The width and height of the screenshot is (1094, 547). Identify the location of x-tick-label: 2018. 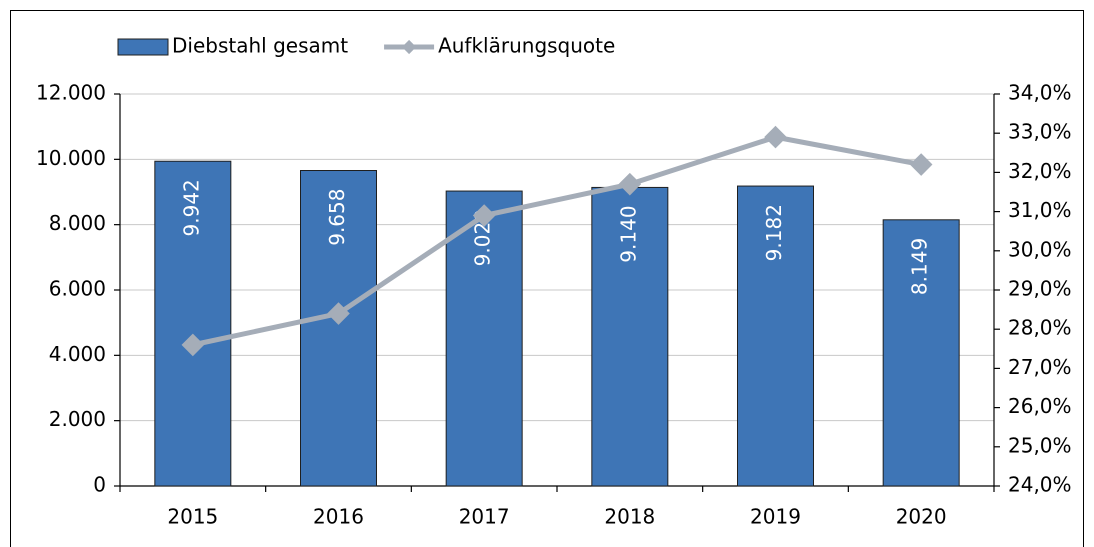
(629, 517).